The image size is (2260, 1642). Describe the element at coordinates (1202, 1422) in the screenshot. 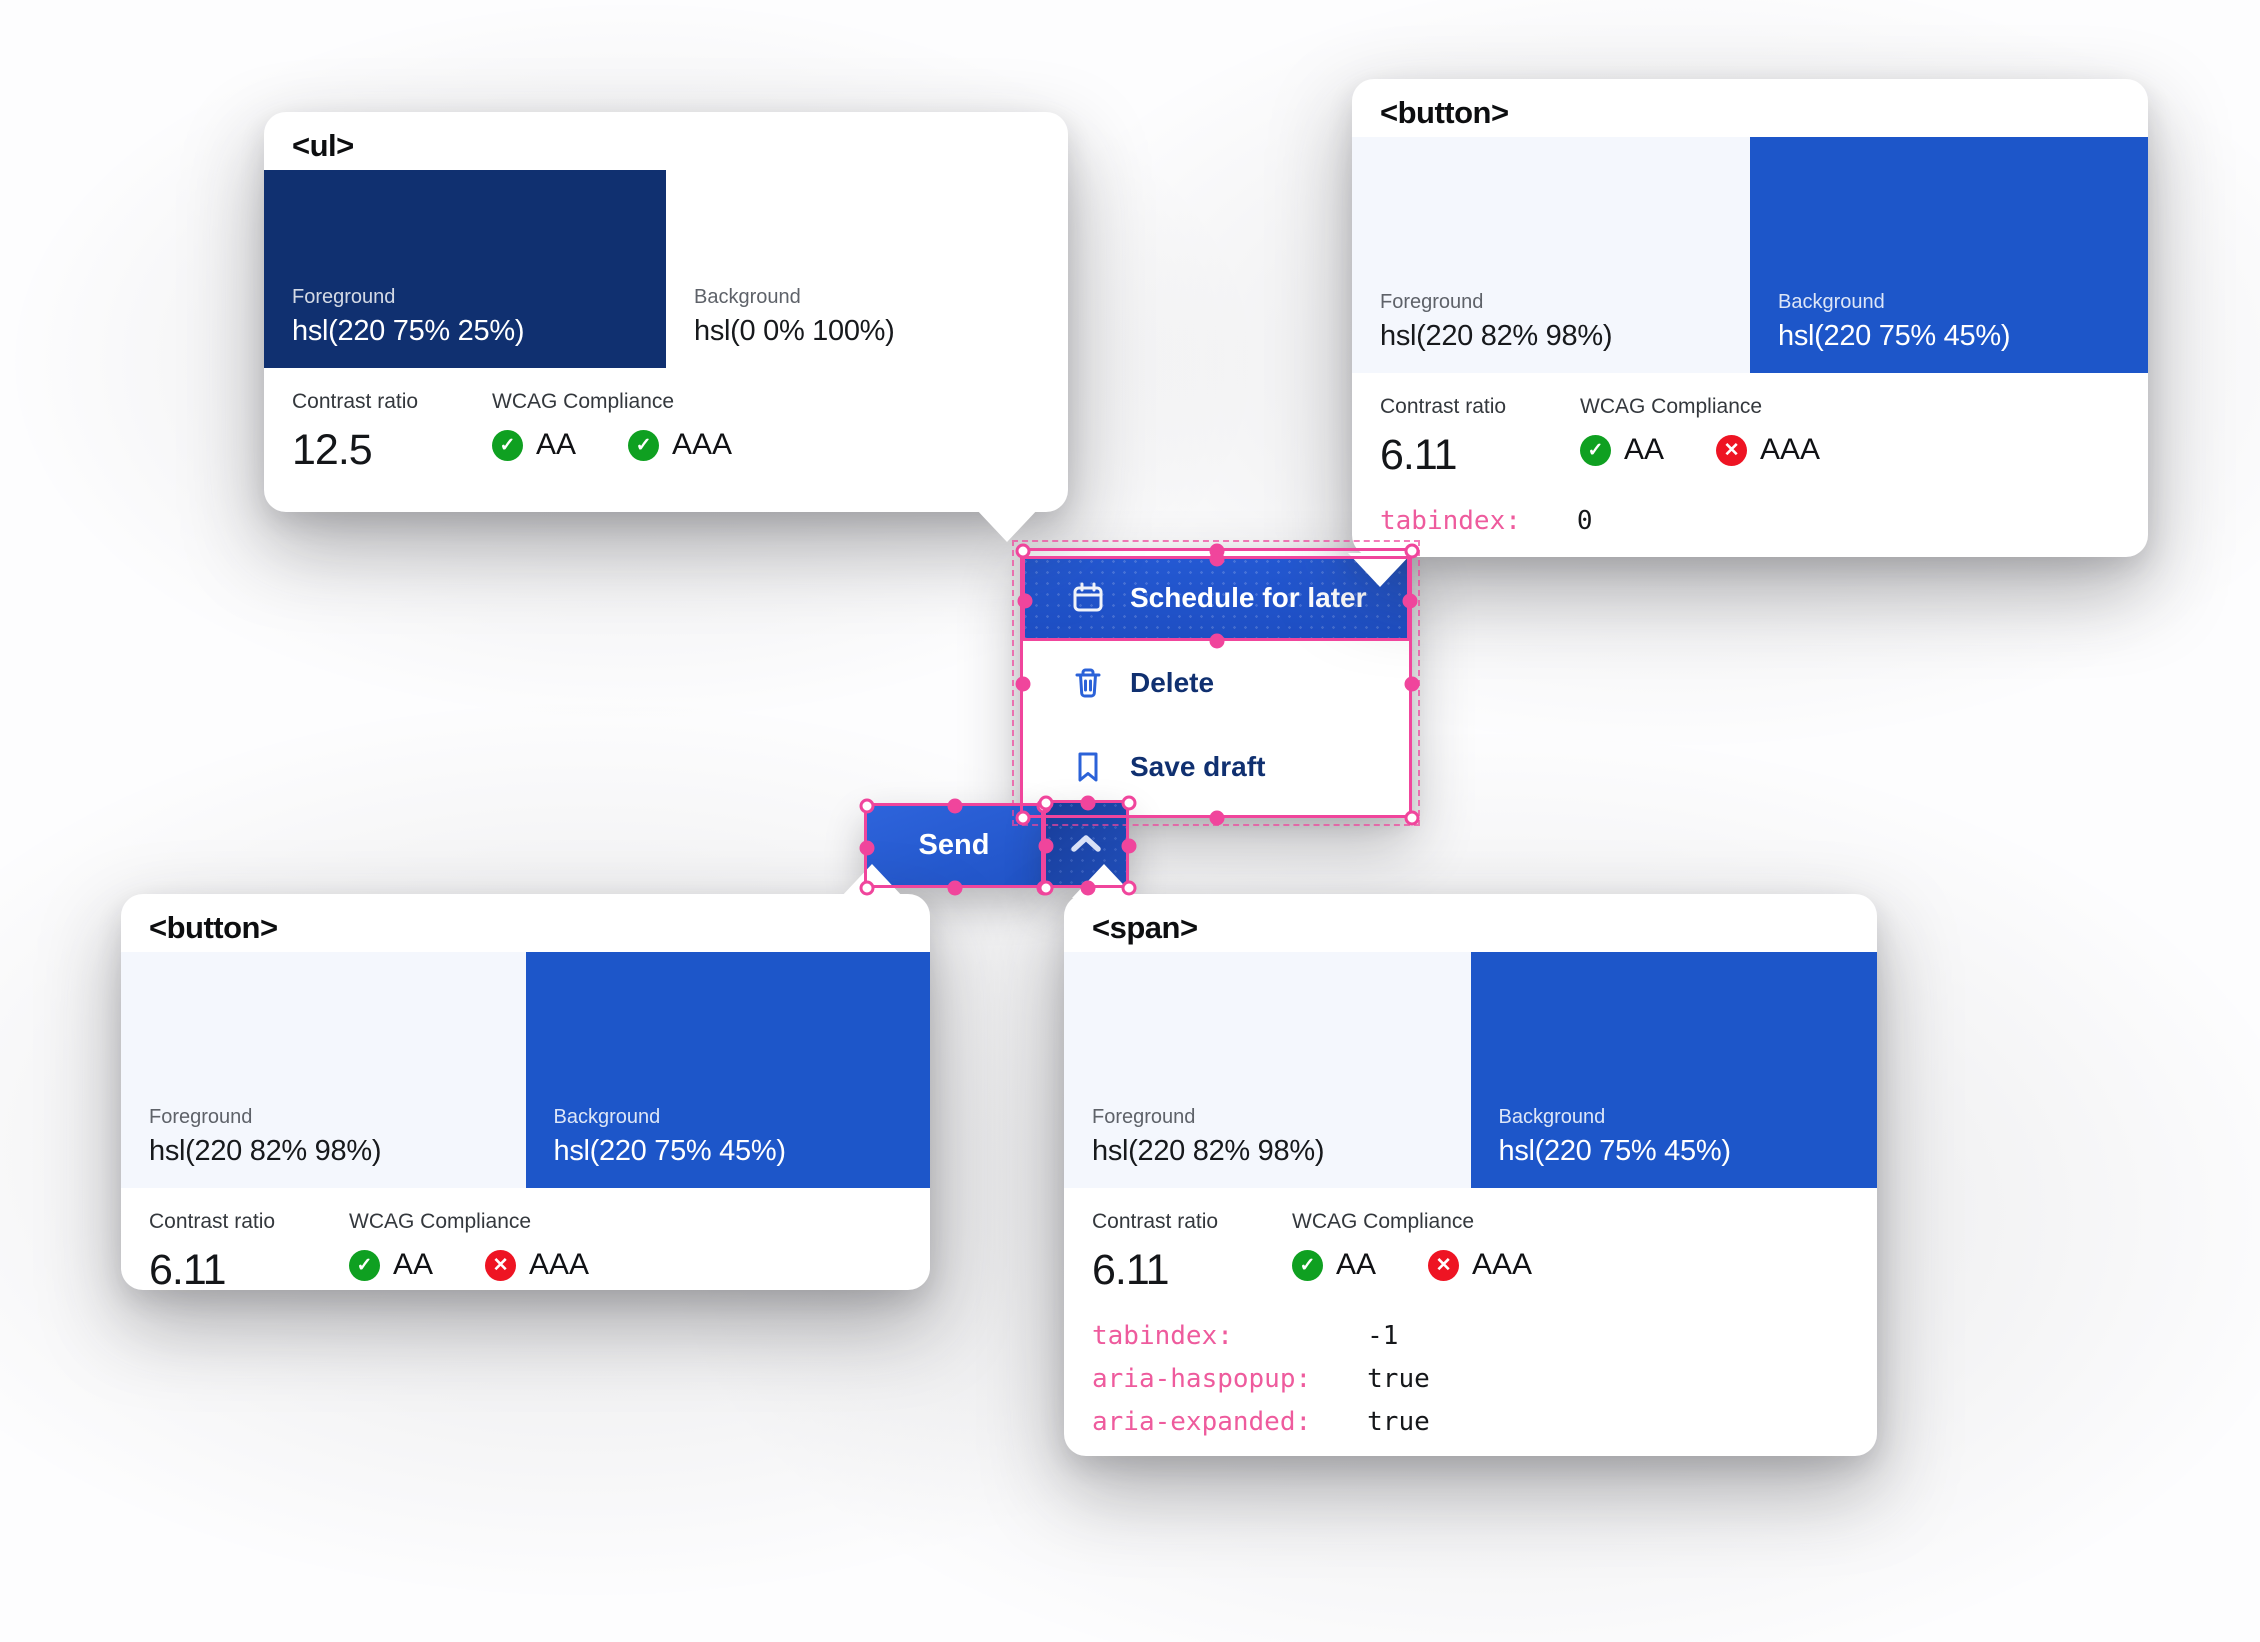

I see `attribute-name: aria-expanded:` at that location.